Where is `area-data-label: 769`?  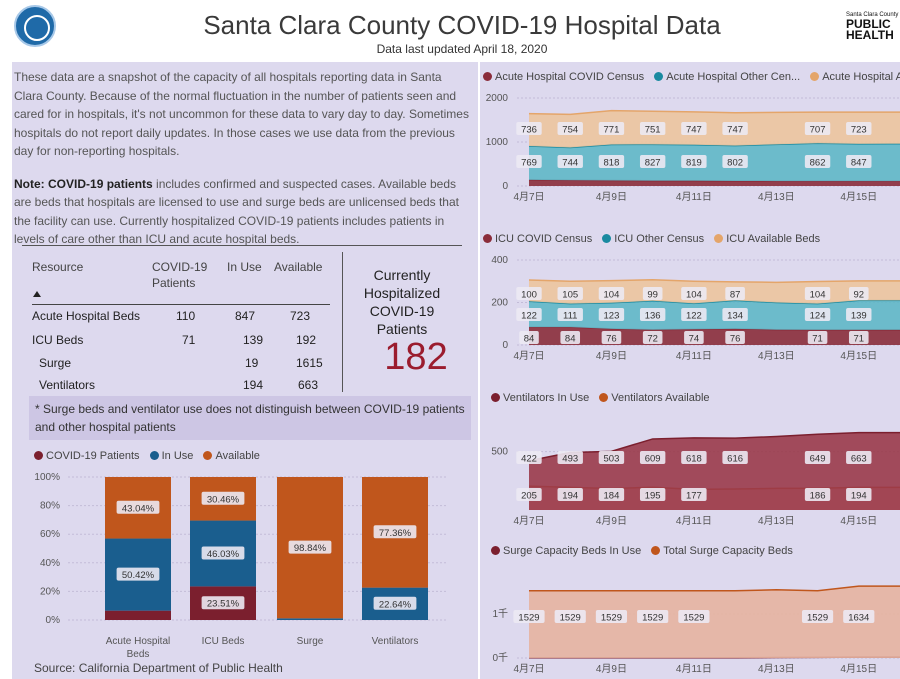 area-data-label: 769 is located at coordinates (529, 163).